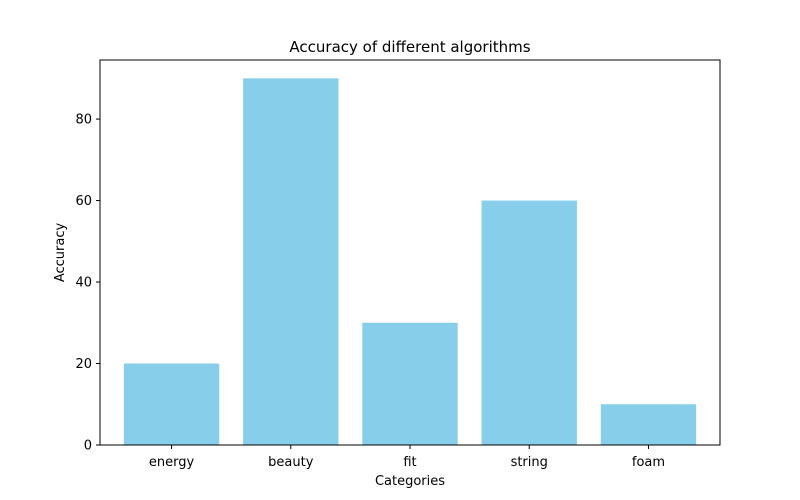 The image size is (800, 500). I want to click on x-tick-label-foam: foam, so click(648, 462).